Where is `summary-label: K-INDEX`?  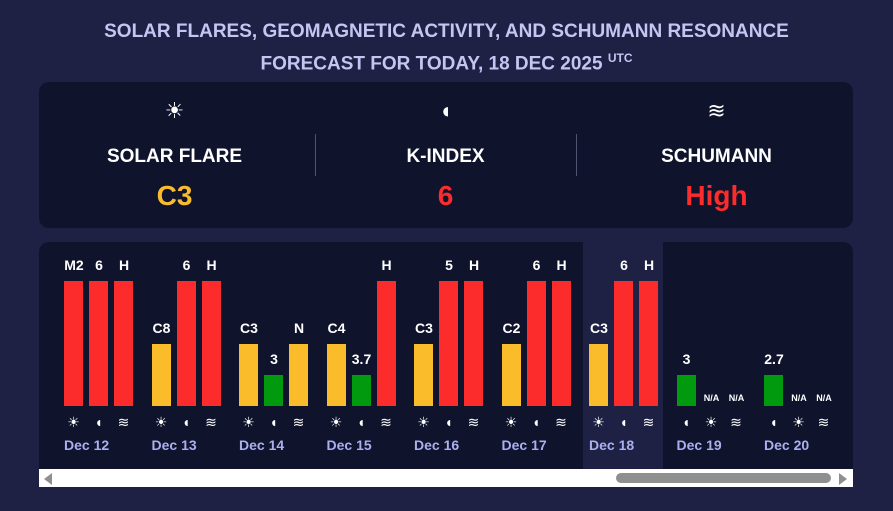 summary-label: K-INDEX is located at coordinates (445, 156).